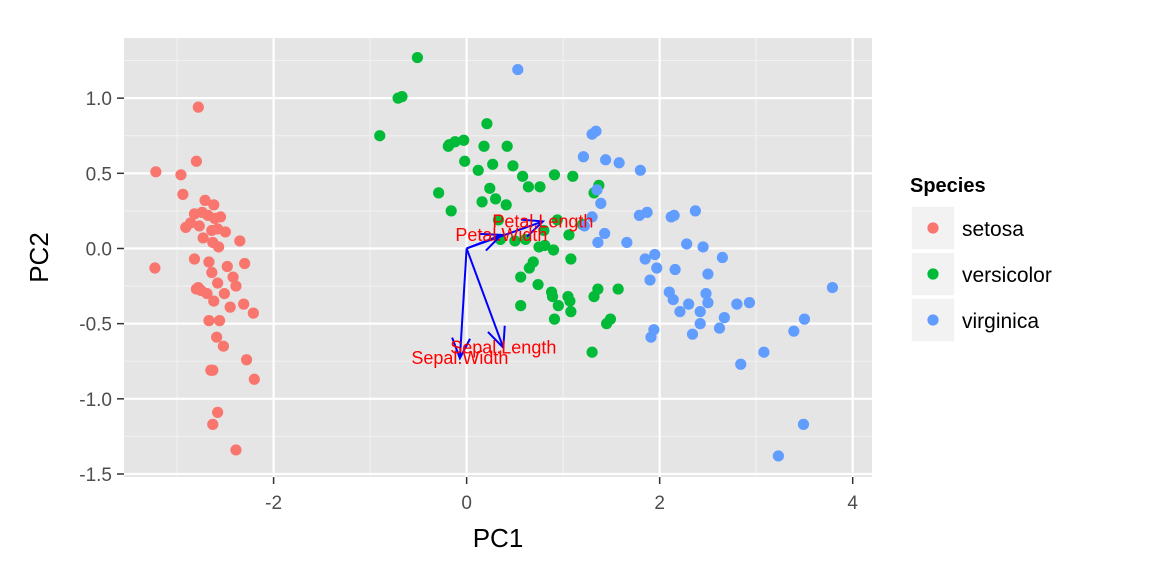 The height and width of the screenshot is (576, 1152). I want to click on legend-key, so click(933, 228).